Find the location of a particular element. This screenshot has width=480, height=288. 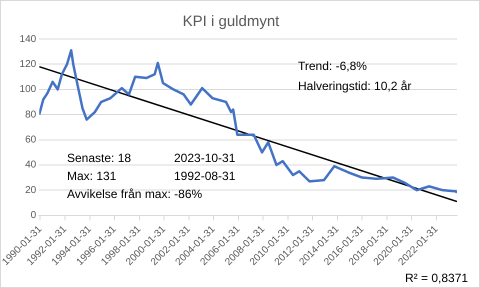

y-tick-label: 0 is located at coordinates (33, 216).